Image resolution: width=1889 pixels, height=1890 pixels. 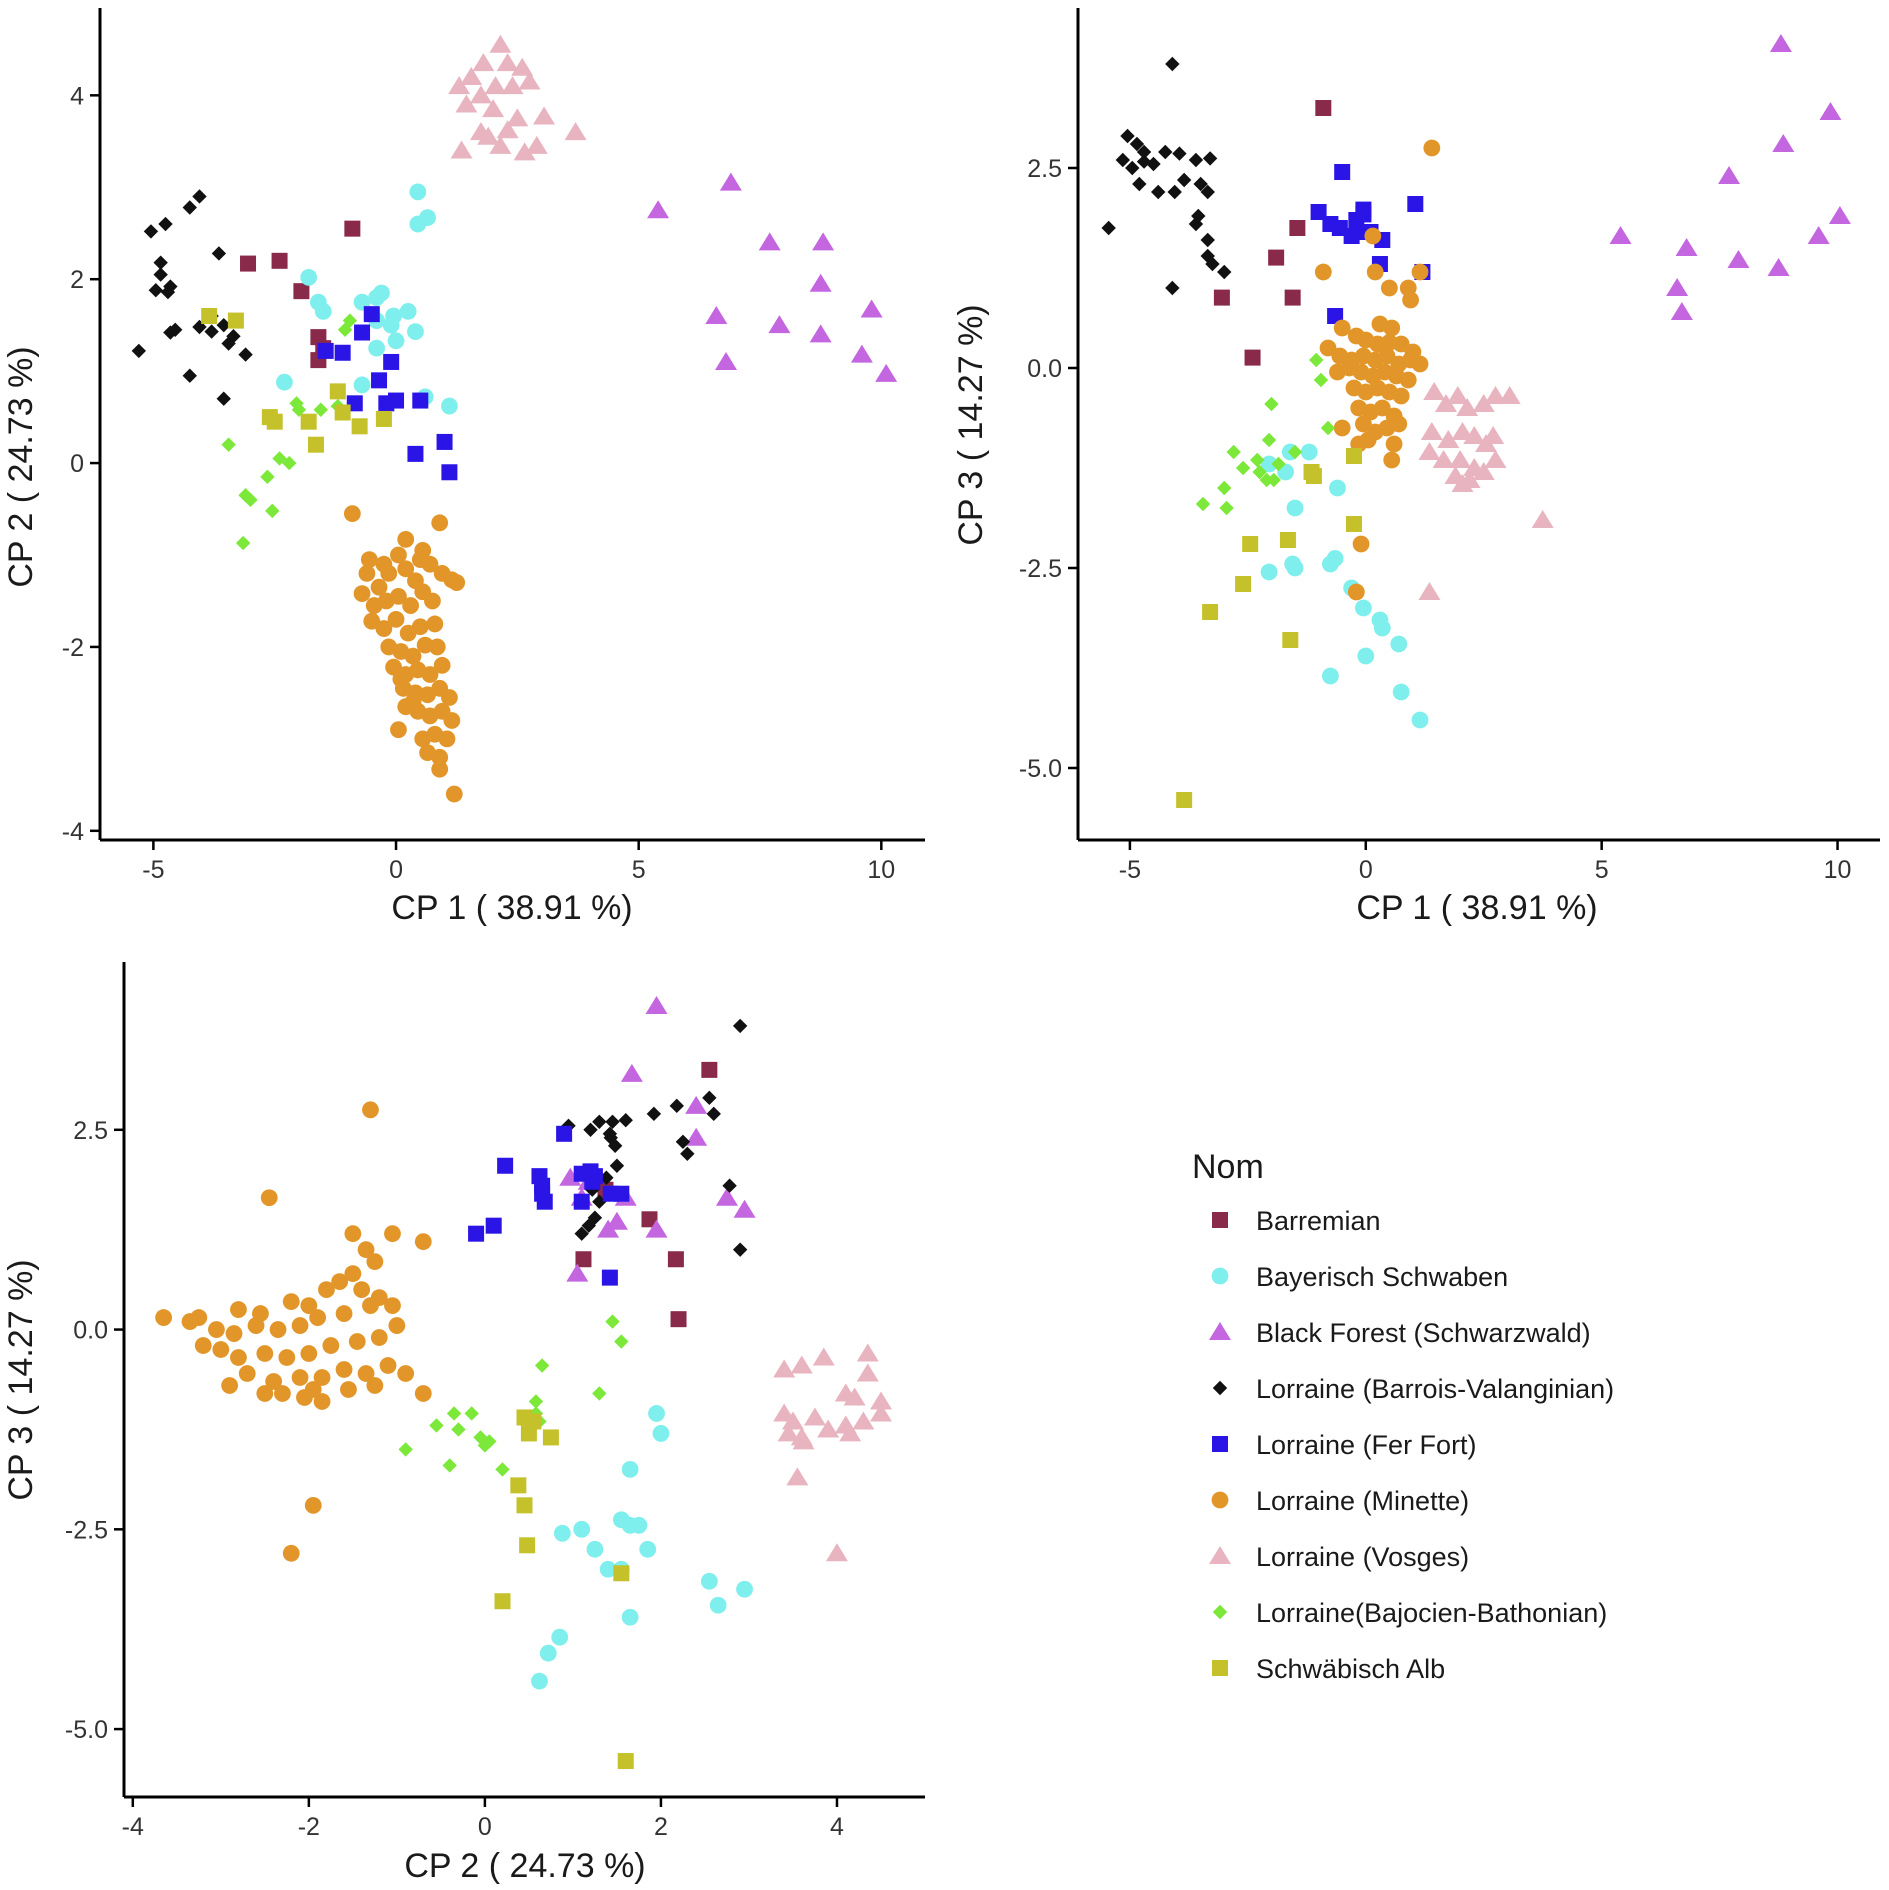 I want to click on legend-key-black-forest-schwarzwald, so click(x=1220, y=1331).